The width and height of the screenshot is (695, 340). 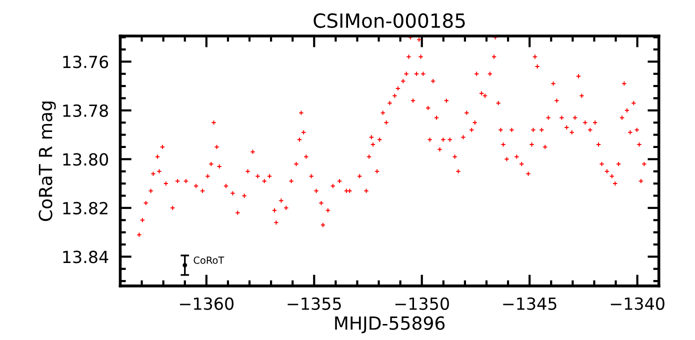 What do you see at coordinates (314, 303) in the screenshot?
I see `x-tick-label: −1355` at bounding box center [314, 303].